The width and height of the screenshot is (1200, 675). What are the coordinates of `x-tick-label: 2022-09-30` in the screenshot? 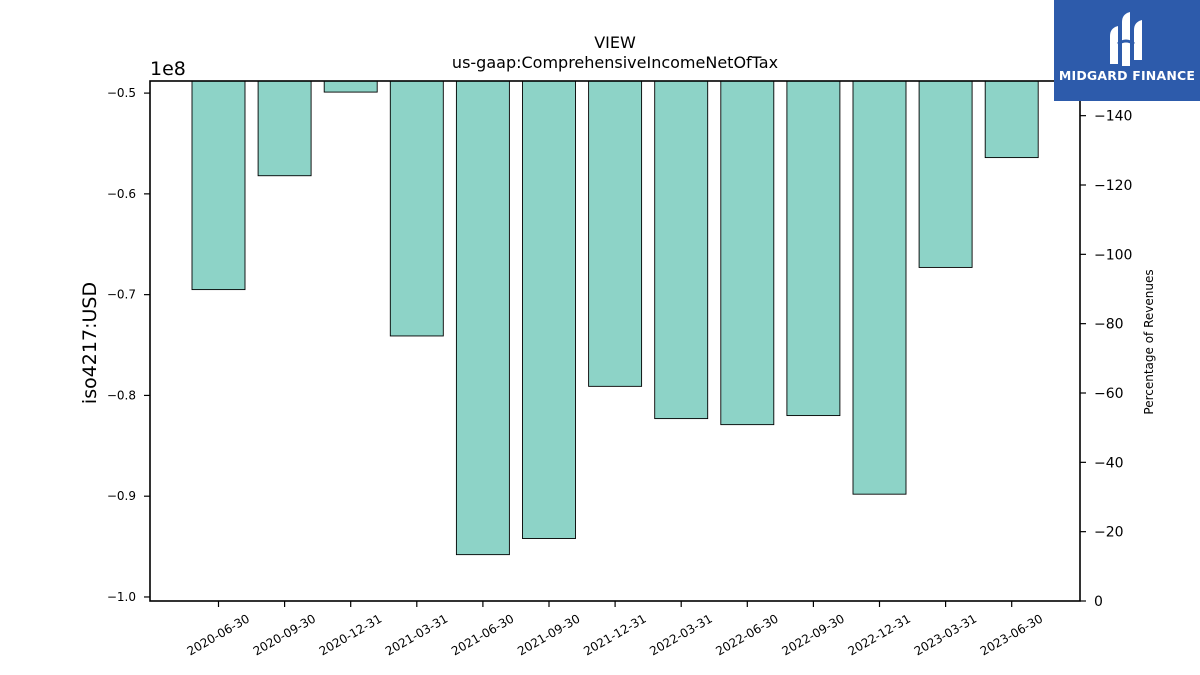 It's located at (812, 634).